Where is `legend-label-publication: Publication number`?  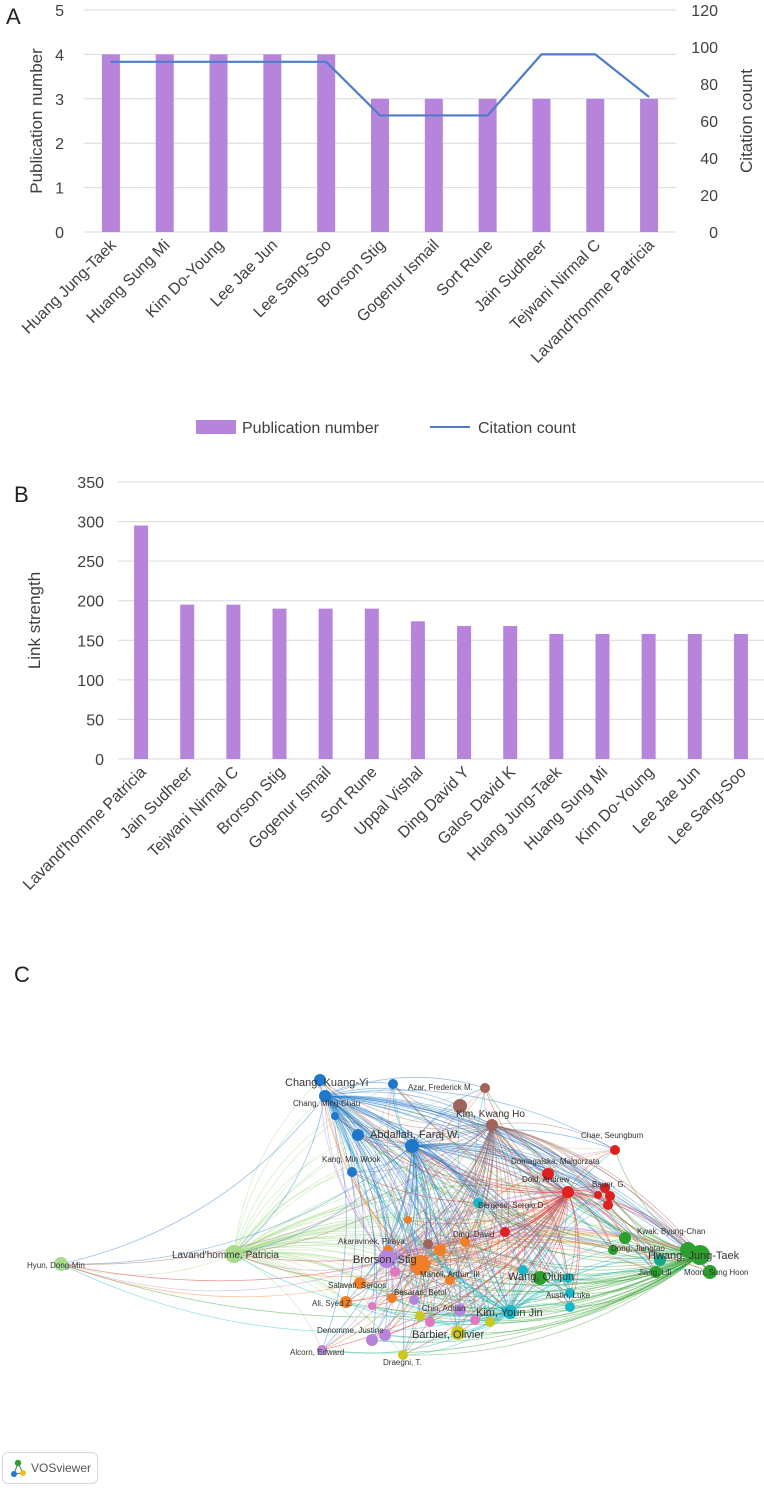
legend-label-publication: Publication number is located at coordinates (311, 428).